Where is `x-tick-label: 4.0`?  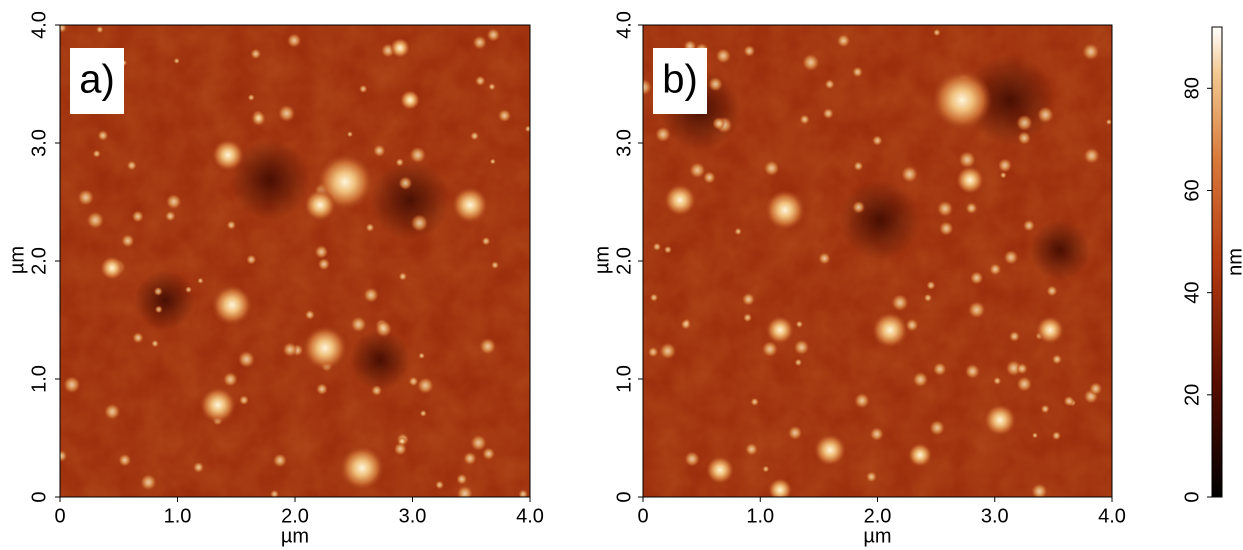
x-tick-label: 4.0 is located at coordinates (1112, 516).